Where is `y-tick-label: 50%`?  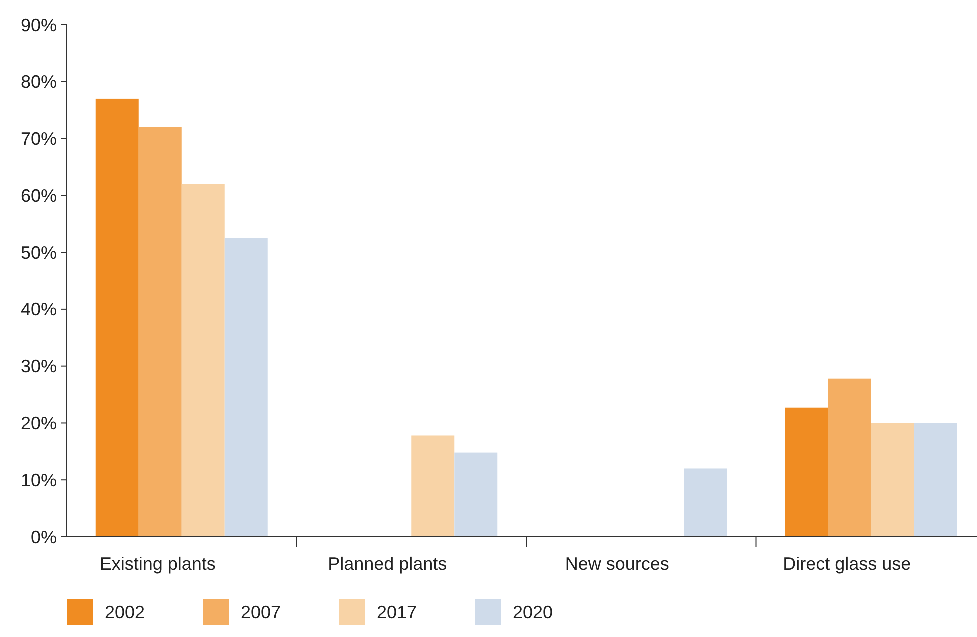 y-tick-label: 50% is located at coordinates (38, 252).